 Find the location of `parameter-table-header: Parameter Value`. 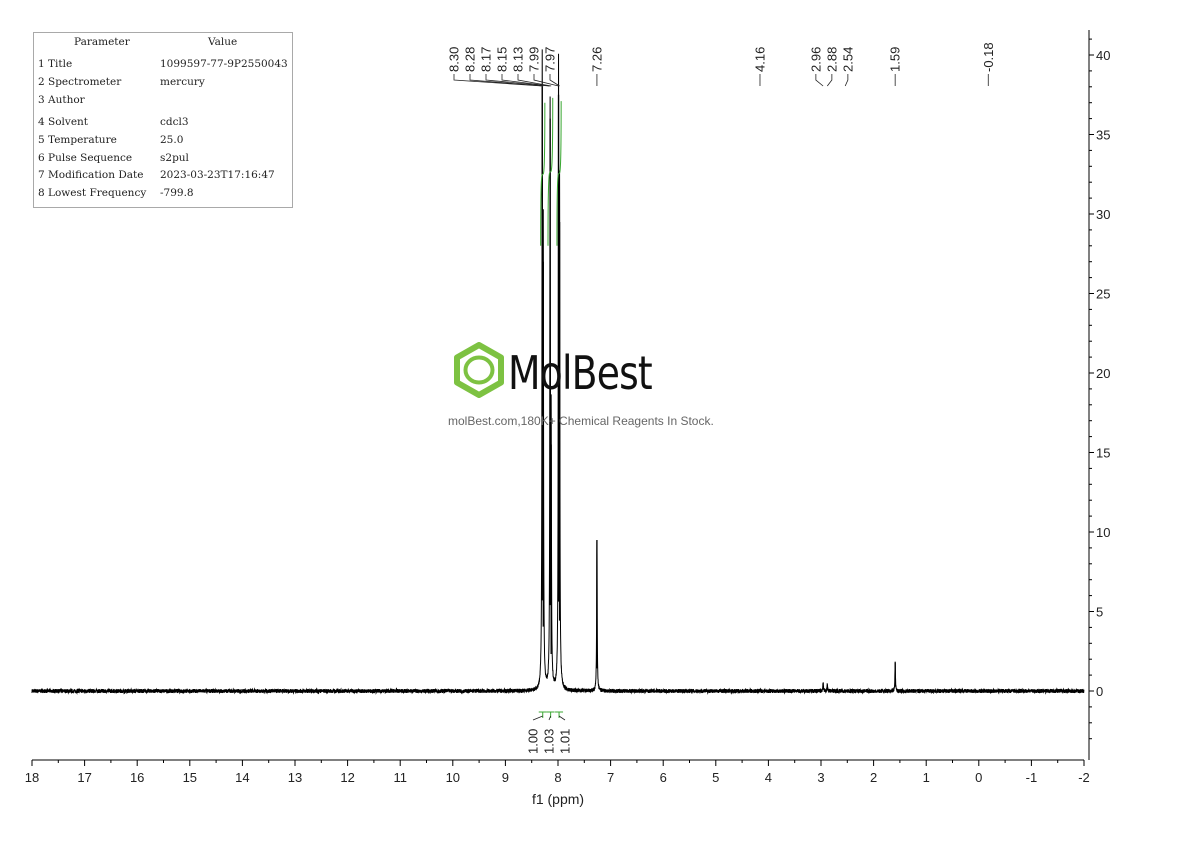

parameter-table-header: Parameter Value is located at coordinates (163, 44).